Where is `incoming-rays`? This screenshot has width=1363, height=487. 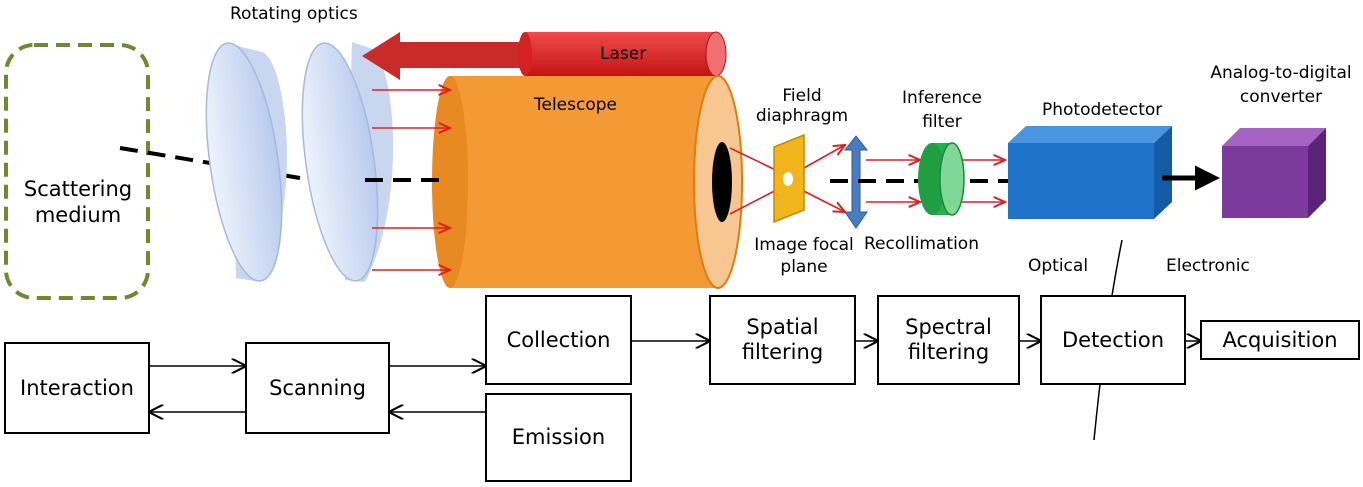 incoming-rays is located at coordinates (411, 180).